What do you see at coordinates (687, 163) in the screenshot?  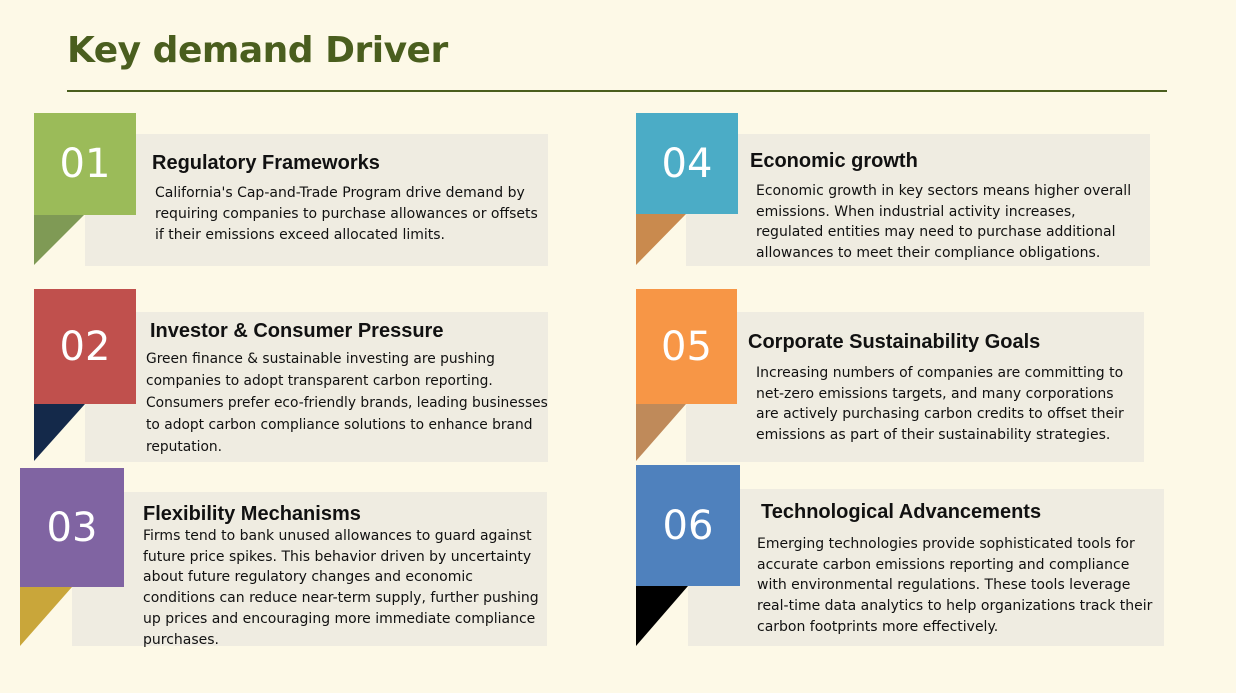 I see `badge-04: 04` at bounding box center [687, 163].